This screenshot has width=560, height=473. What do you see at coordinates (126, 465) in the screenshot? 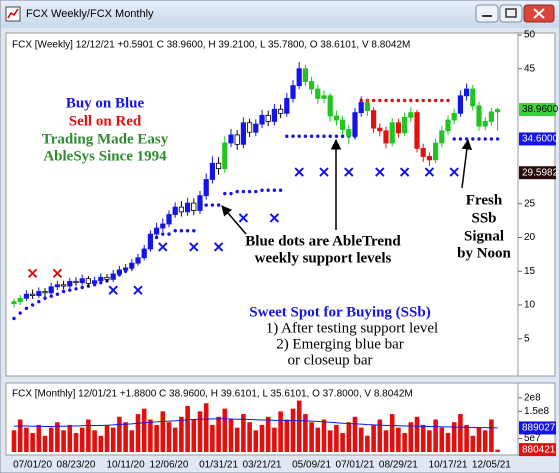
I see `x-tick-label: 10/11/20` at bounding box center [126, 465].